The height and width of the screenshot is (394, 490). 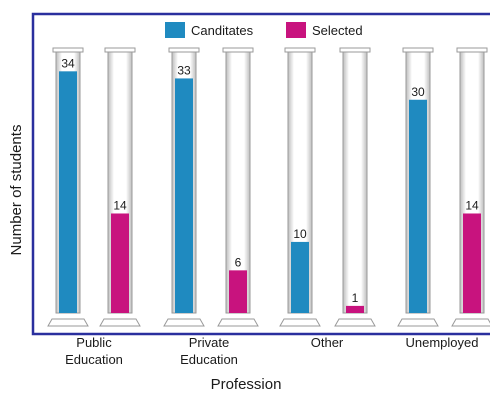 I want to click on tube-lip-public-education-canditates, so click(x=68, y=50).